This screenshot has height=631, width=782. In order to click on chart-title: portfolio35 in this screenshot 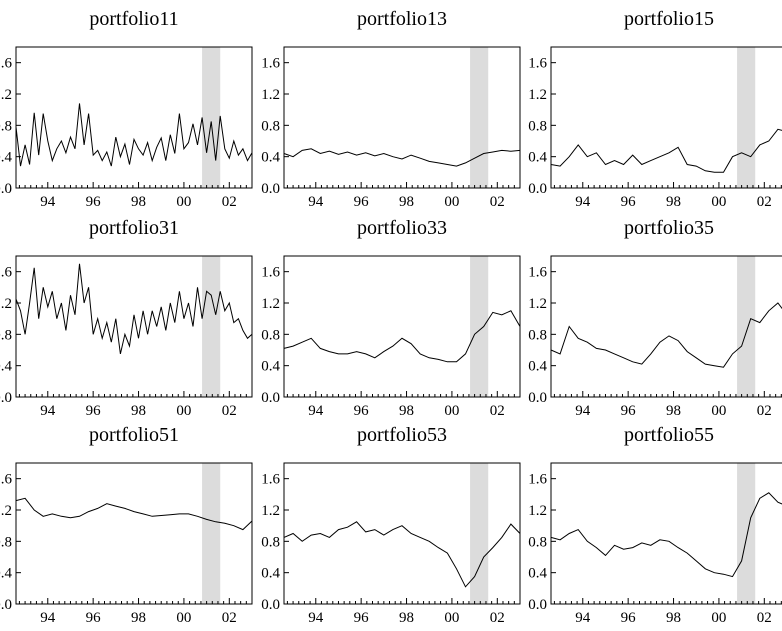, I will do `click(669, 228)`.